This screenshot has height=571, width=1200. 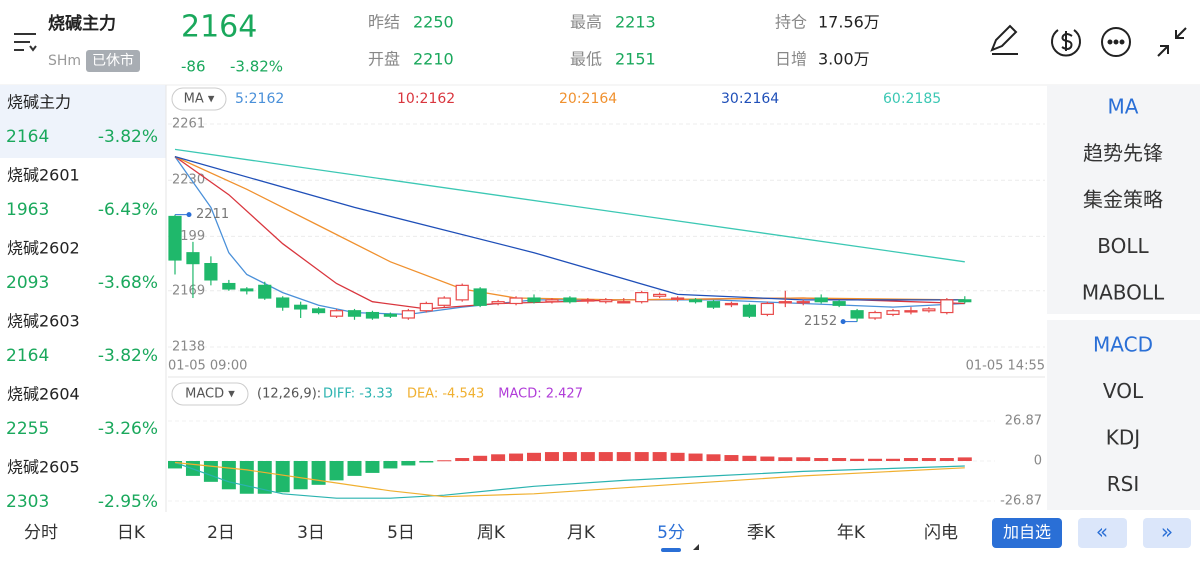 I want to click on currency-icon, so click(x=1066, y=43).